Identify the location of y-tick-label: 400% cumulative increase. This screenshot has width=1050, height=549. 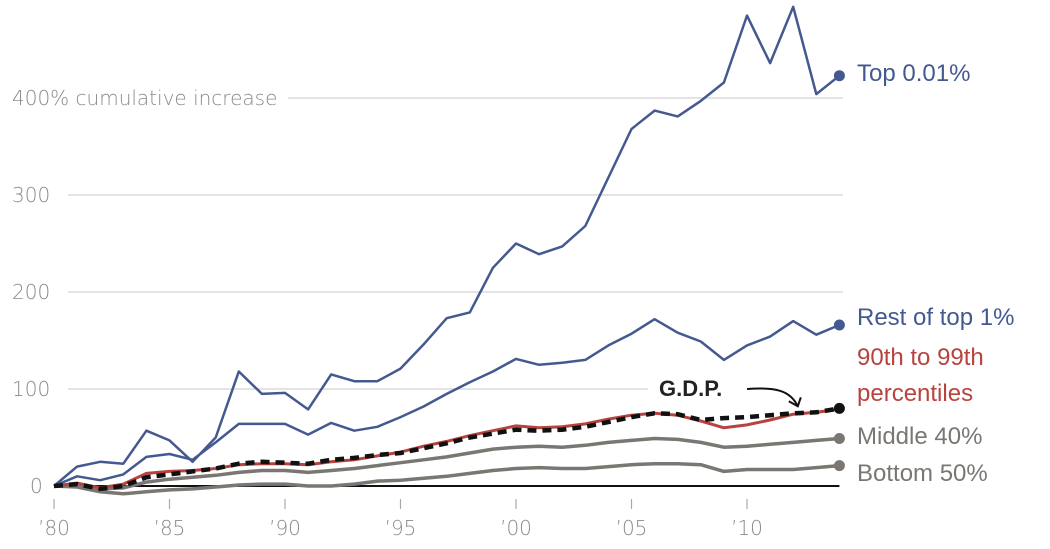
(144, 98).